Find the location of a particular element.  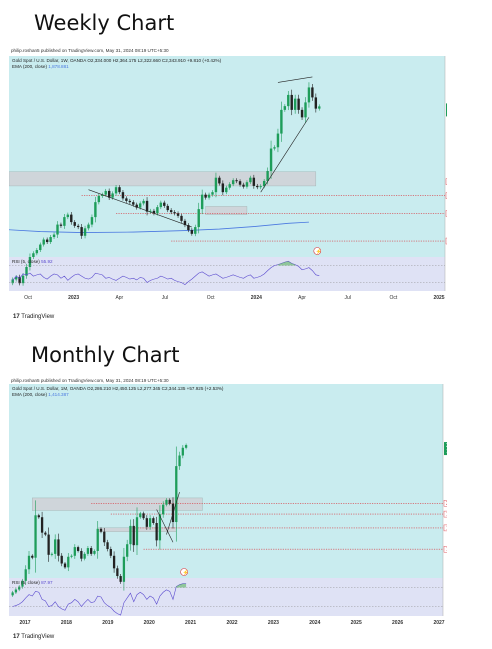

trendline is located at coordinates (295, 79).